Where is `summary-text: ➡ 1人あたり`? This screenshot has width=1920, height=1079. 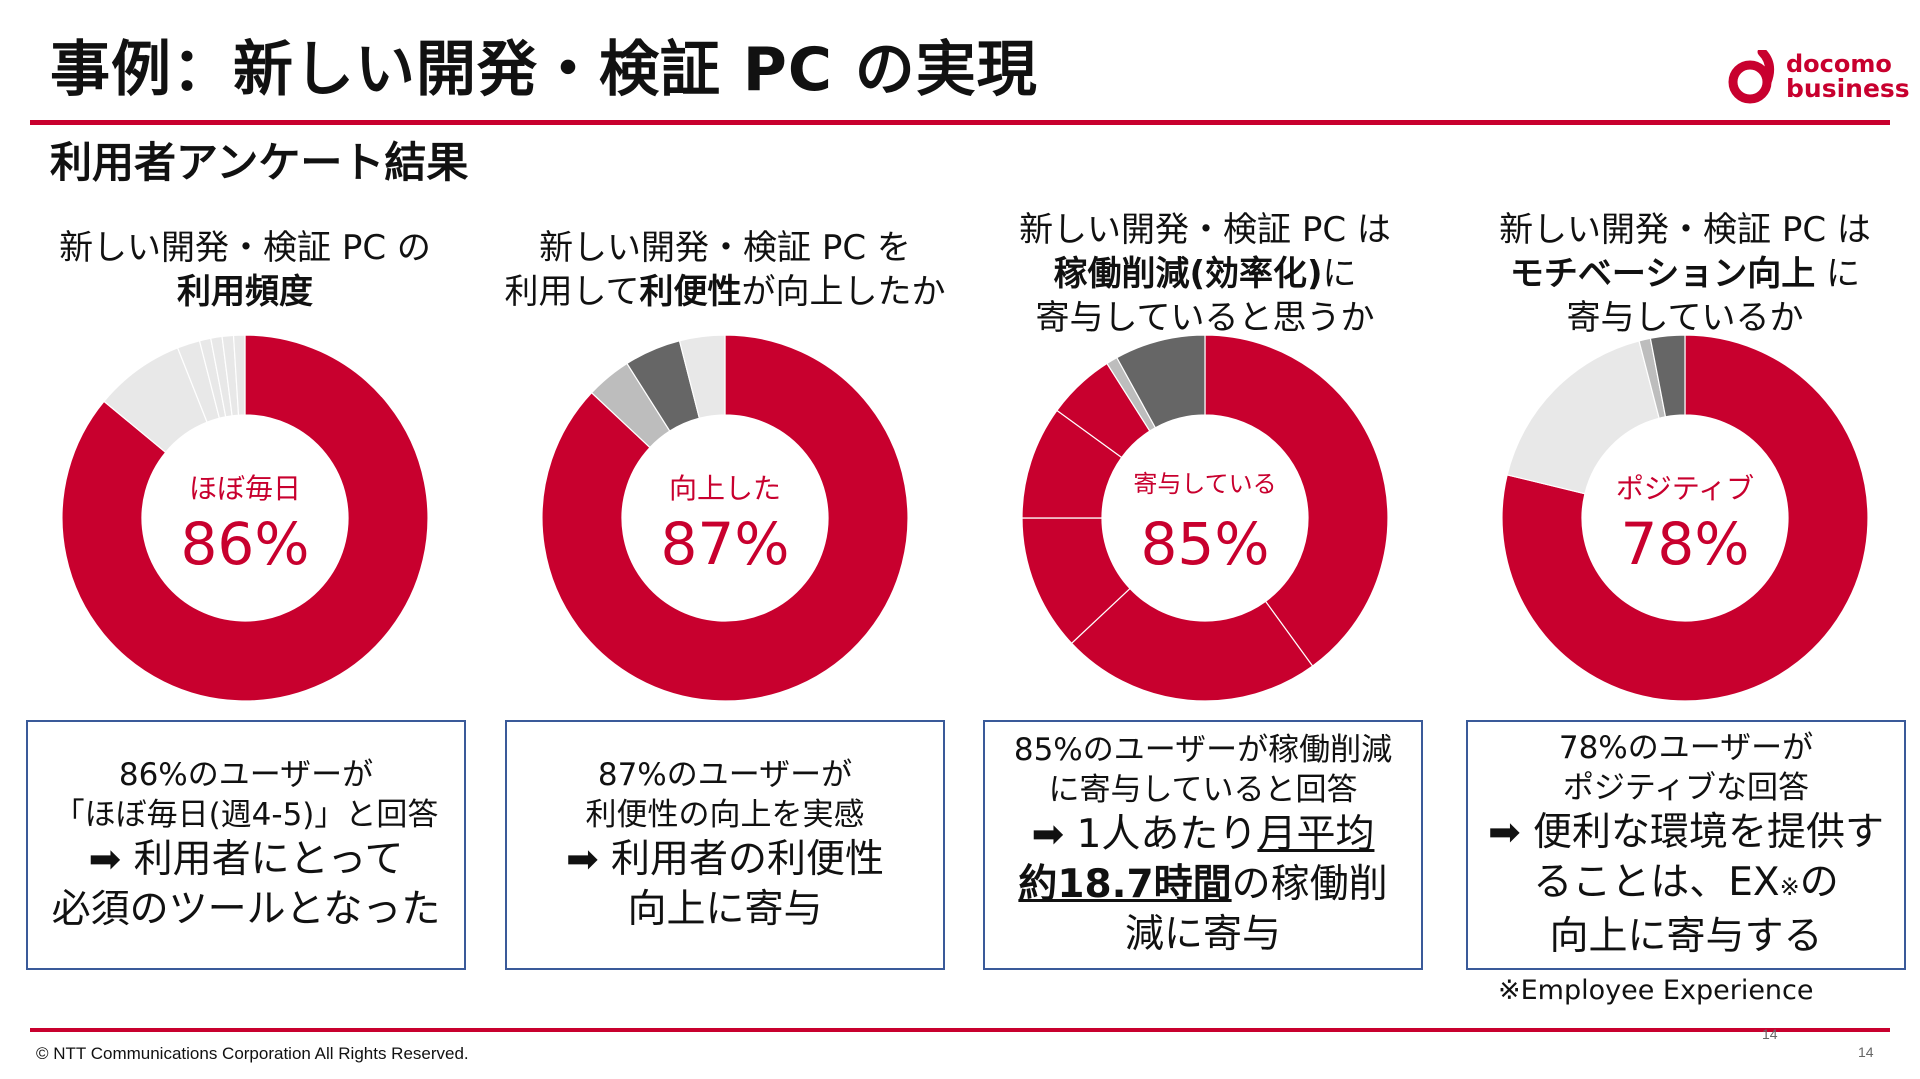
summary-text: ➡ 1人あたり is located at coordinates (1144, 834).